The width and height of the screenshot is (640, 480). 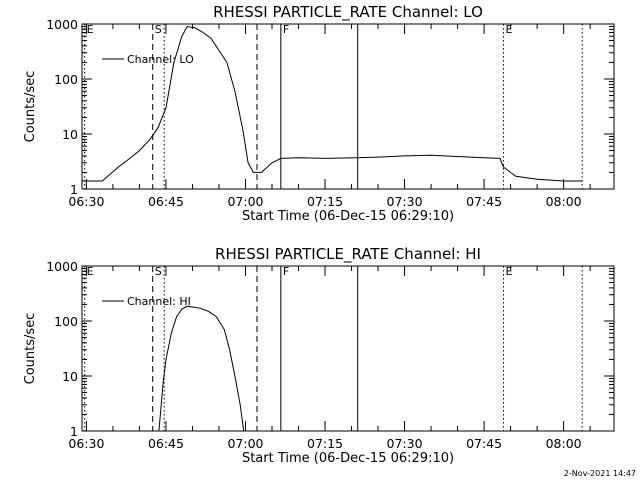 I want to click on legend: Channel: LO, so click(x=148, y=59).